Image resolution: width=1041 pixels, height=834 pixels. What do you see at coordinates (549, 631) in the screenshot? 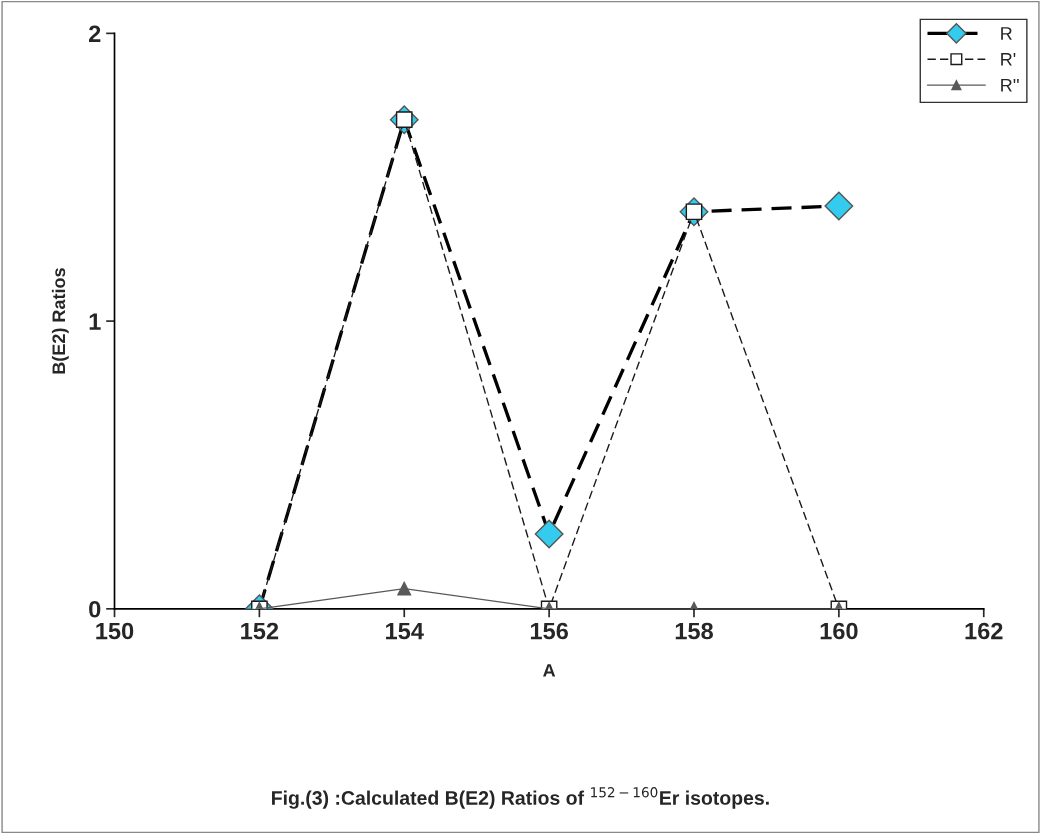
I see `x-tick-label: 156` at bounding box center [549, 631].